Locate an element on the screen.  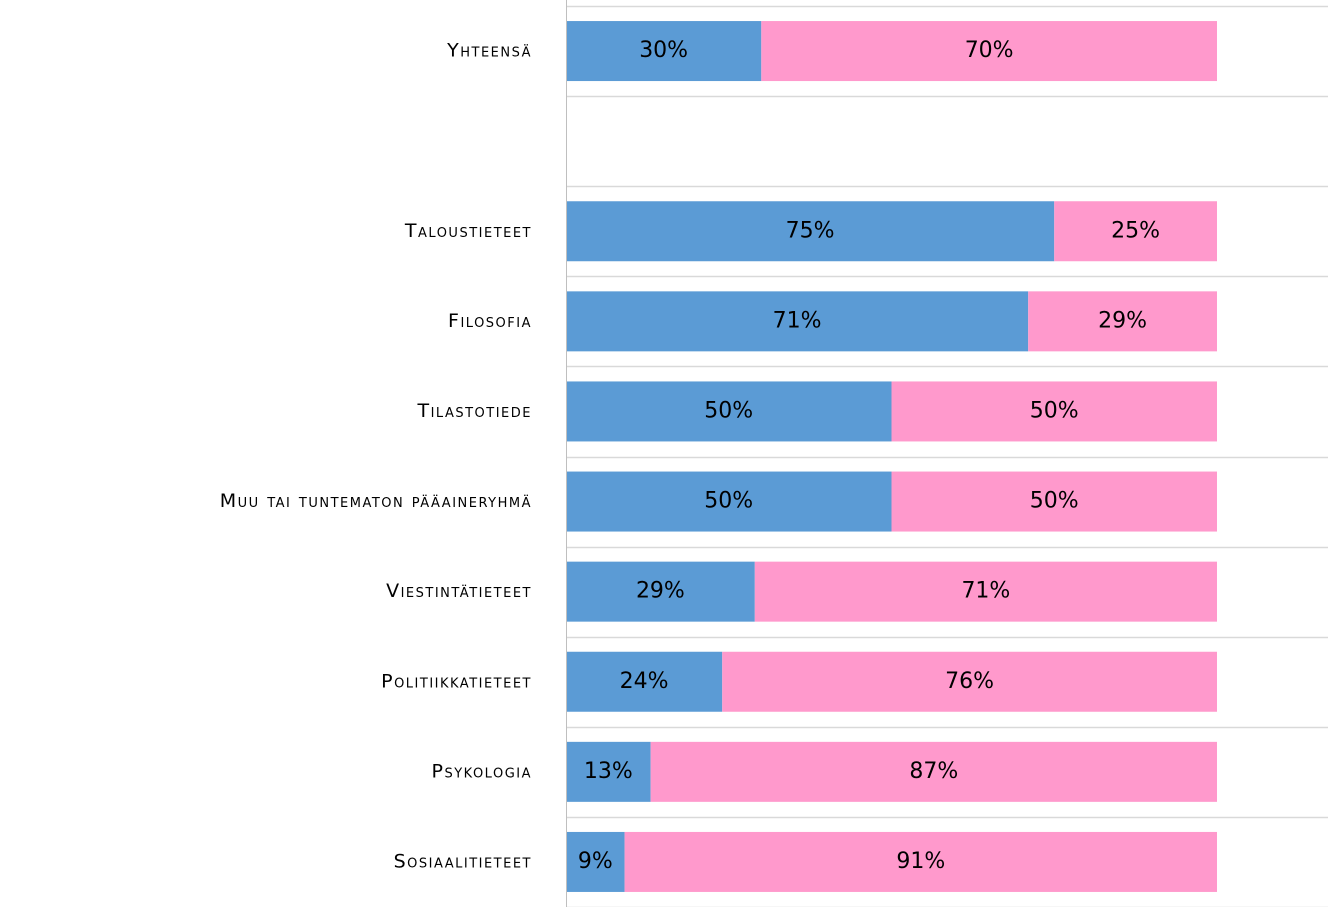
value-label: 75% is located at coordinates (810, 230).